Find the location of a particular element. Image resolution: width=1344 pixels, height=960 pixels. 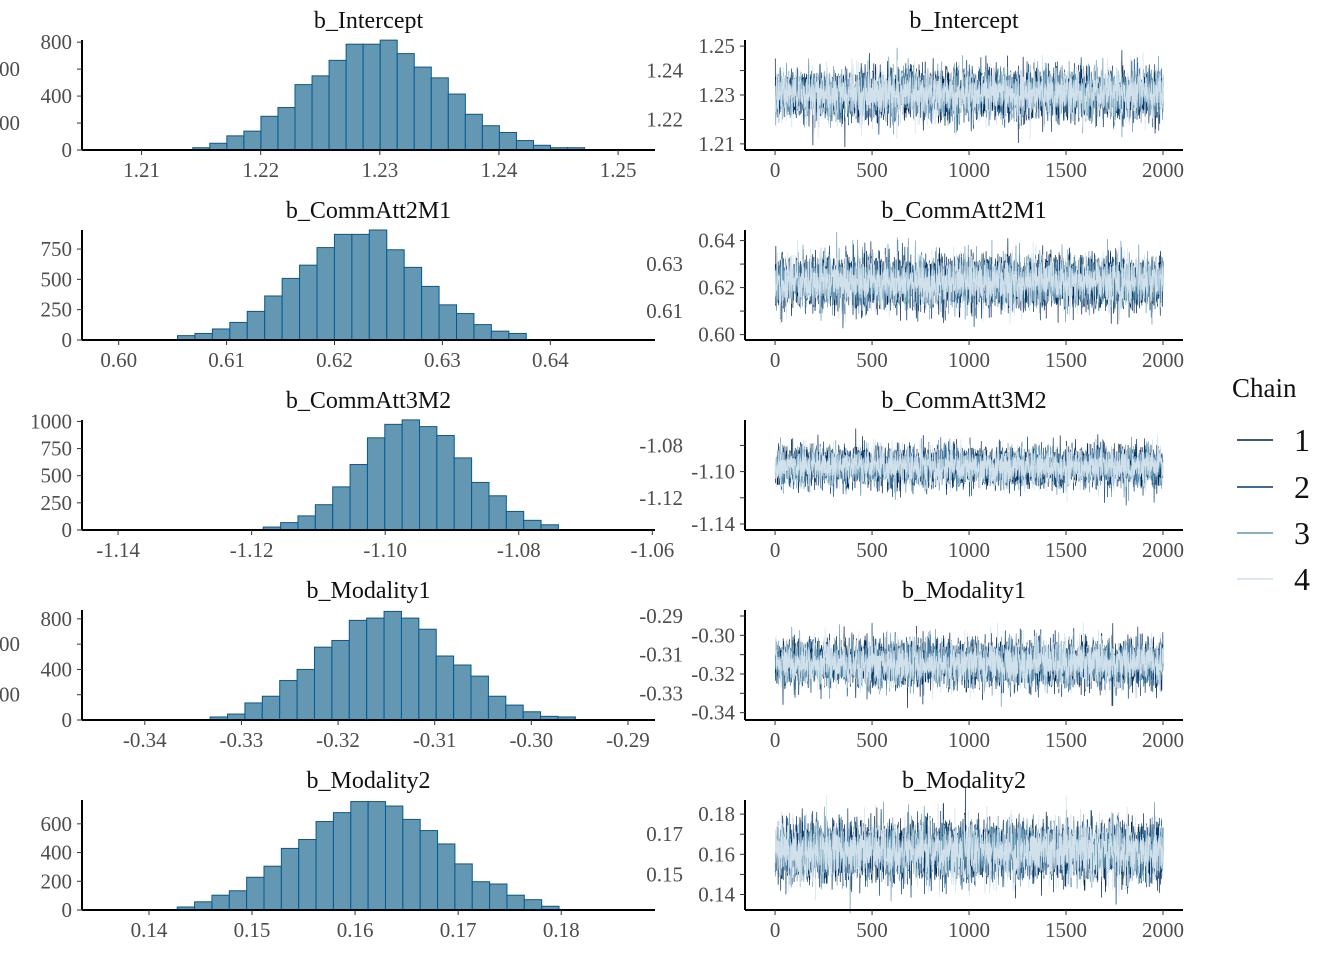

y-tick-label: 0.16 is located at coordinates (716, 854).